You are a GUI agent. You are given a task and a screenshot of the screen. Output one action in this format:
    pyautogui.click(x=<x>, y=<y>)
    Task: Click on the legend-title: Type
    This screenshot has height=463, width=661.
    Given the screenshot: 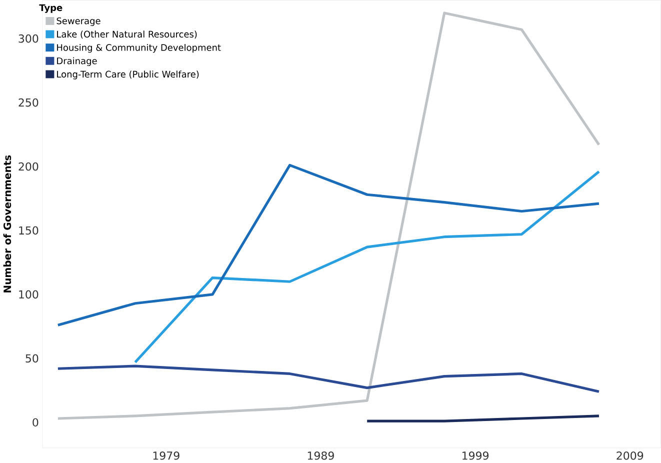 What is the action you would take?
    pyautogui.click(x=50, y=8)
    